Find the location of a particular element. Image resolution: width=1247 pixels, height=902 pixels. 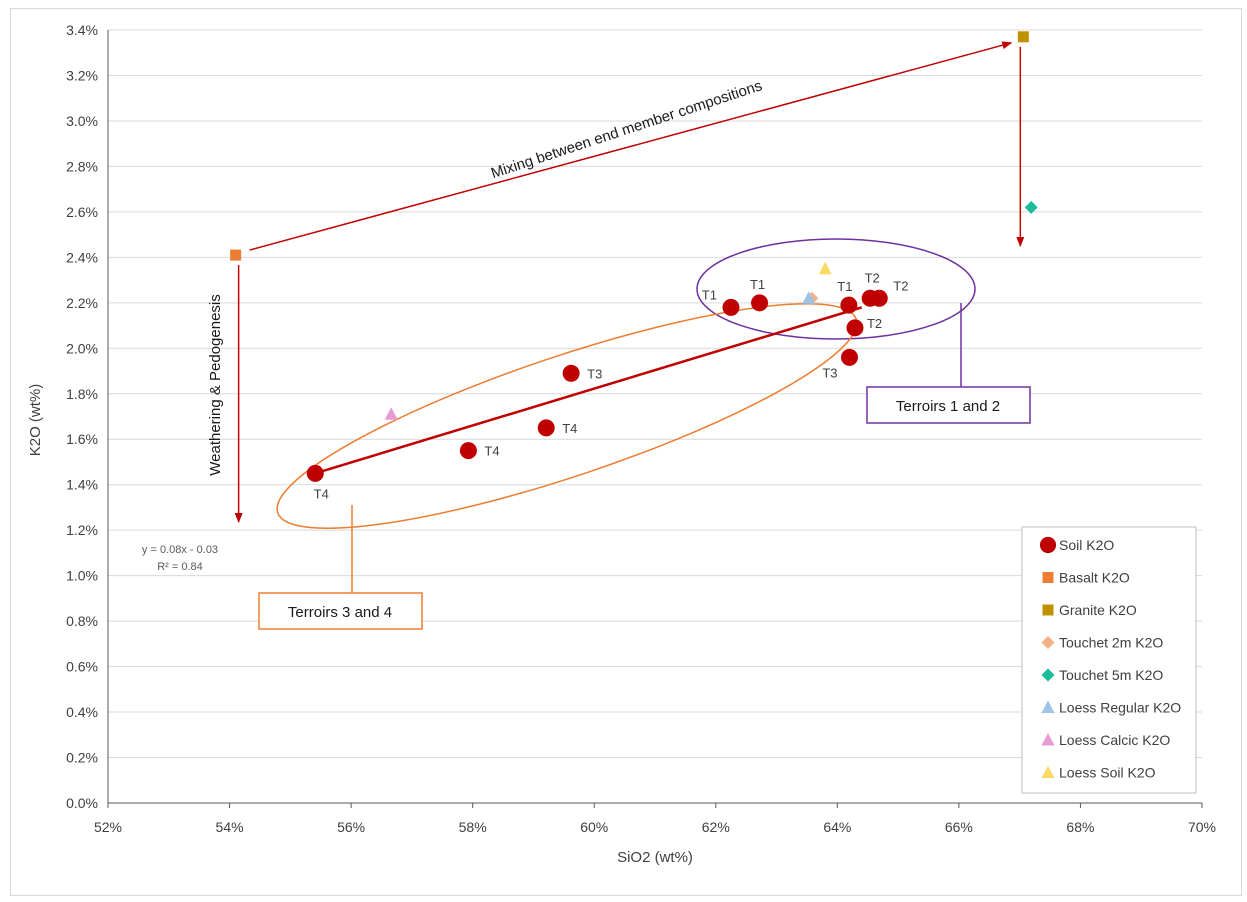

legend-item: Touchet 2m K2O is located at coordinates (1102, 643).